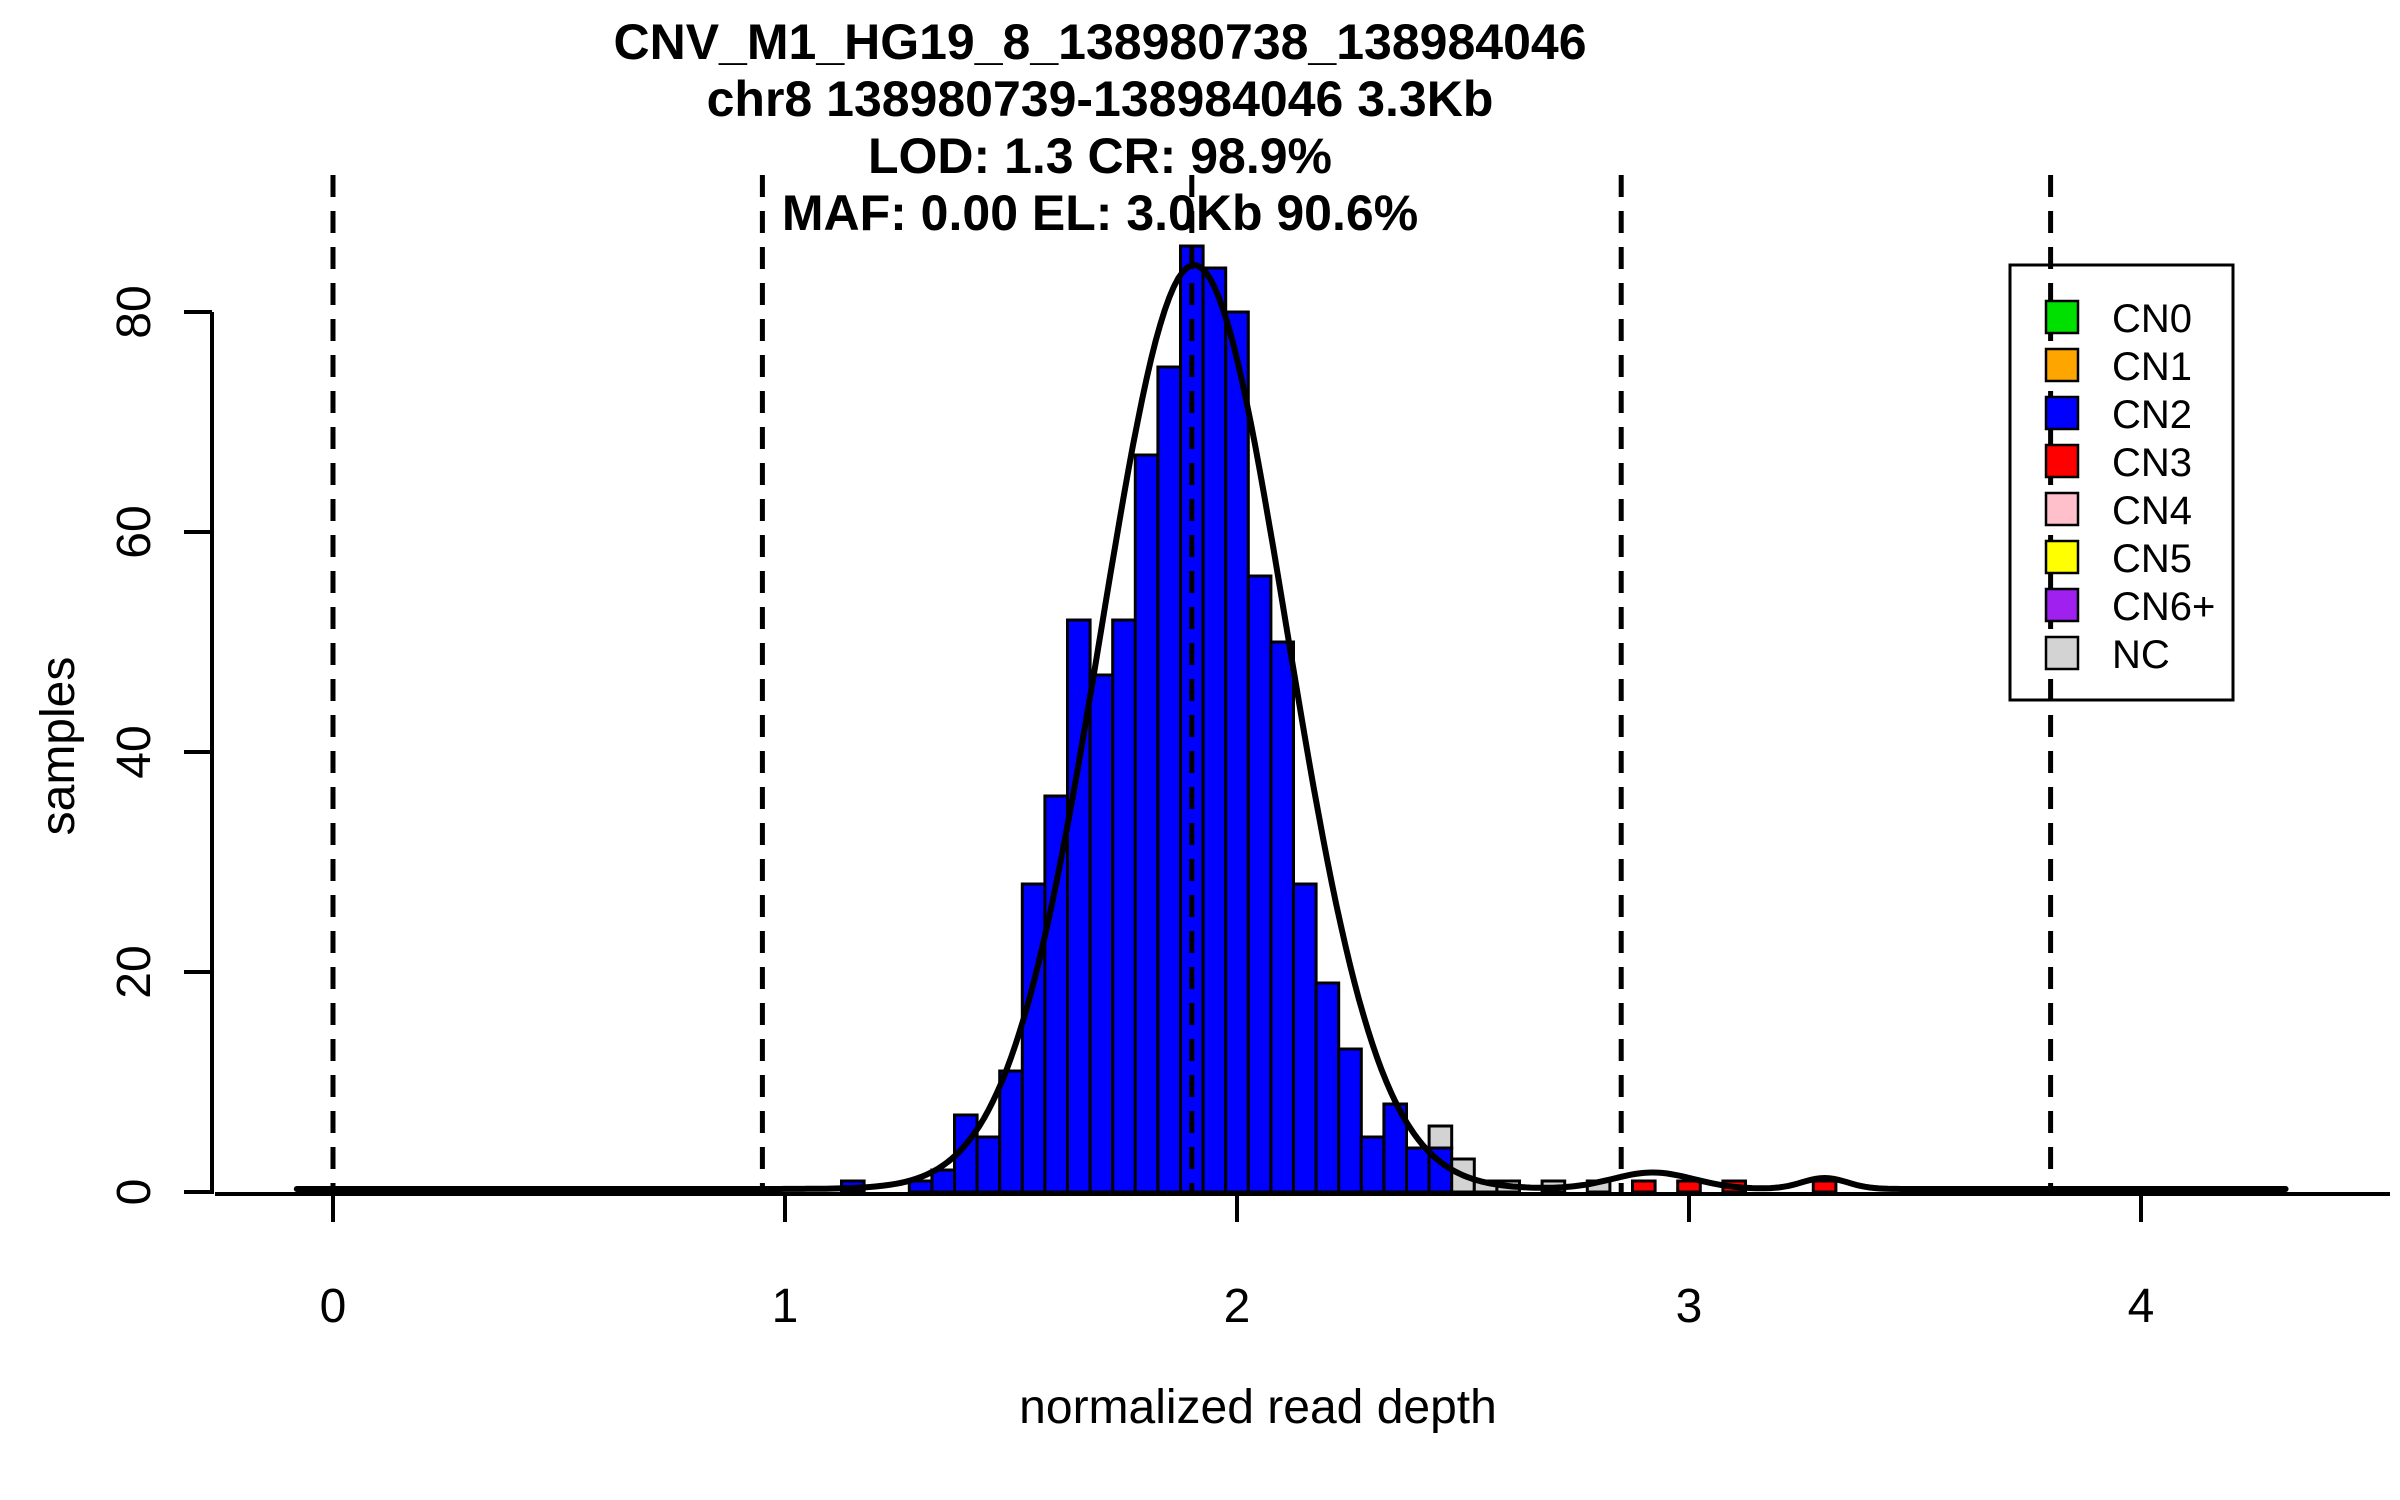 The height and width of the screenshot is (1500, 2400). Describe the element at coordinates (2062, 605) in the screenshot. I see `legend-swatch-cn6plus` at that location.